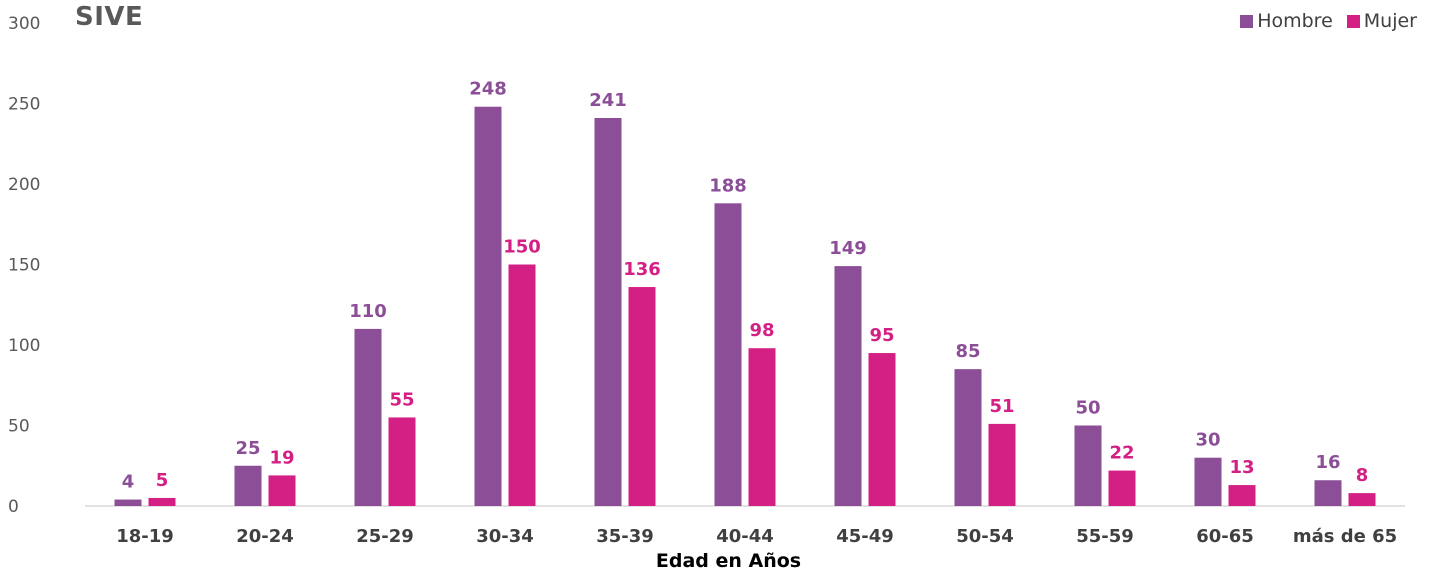 The height and width of the screenshot is (578, 1437). I want to click on x-tick-label: 20-24, so click(265, 536).